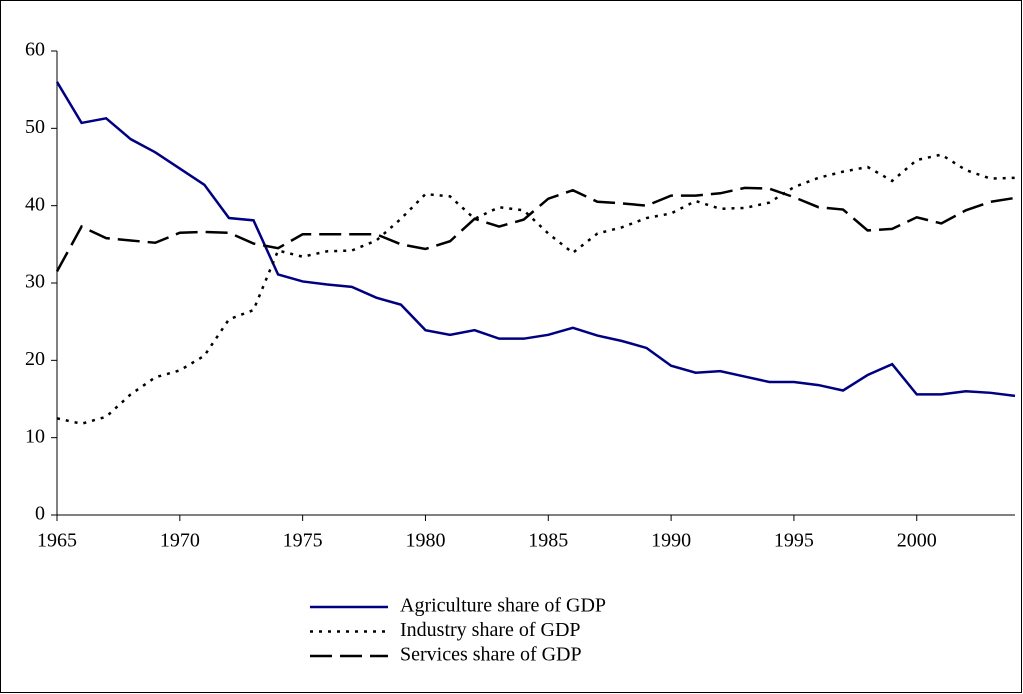  I want to click on y-tick-label: 40, so click(35, 204).